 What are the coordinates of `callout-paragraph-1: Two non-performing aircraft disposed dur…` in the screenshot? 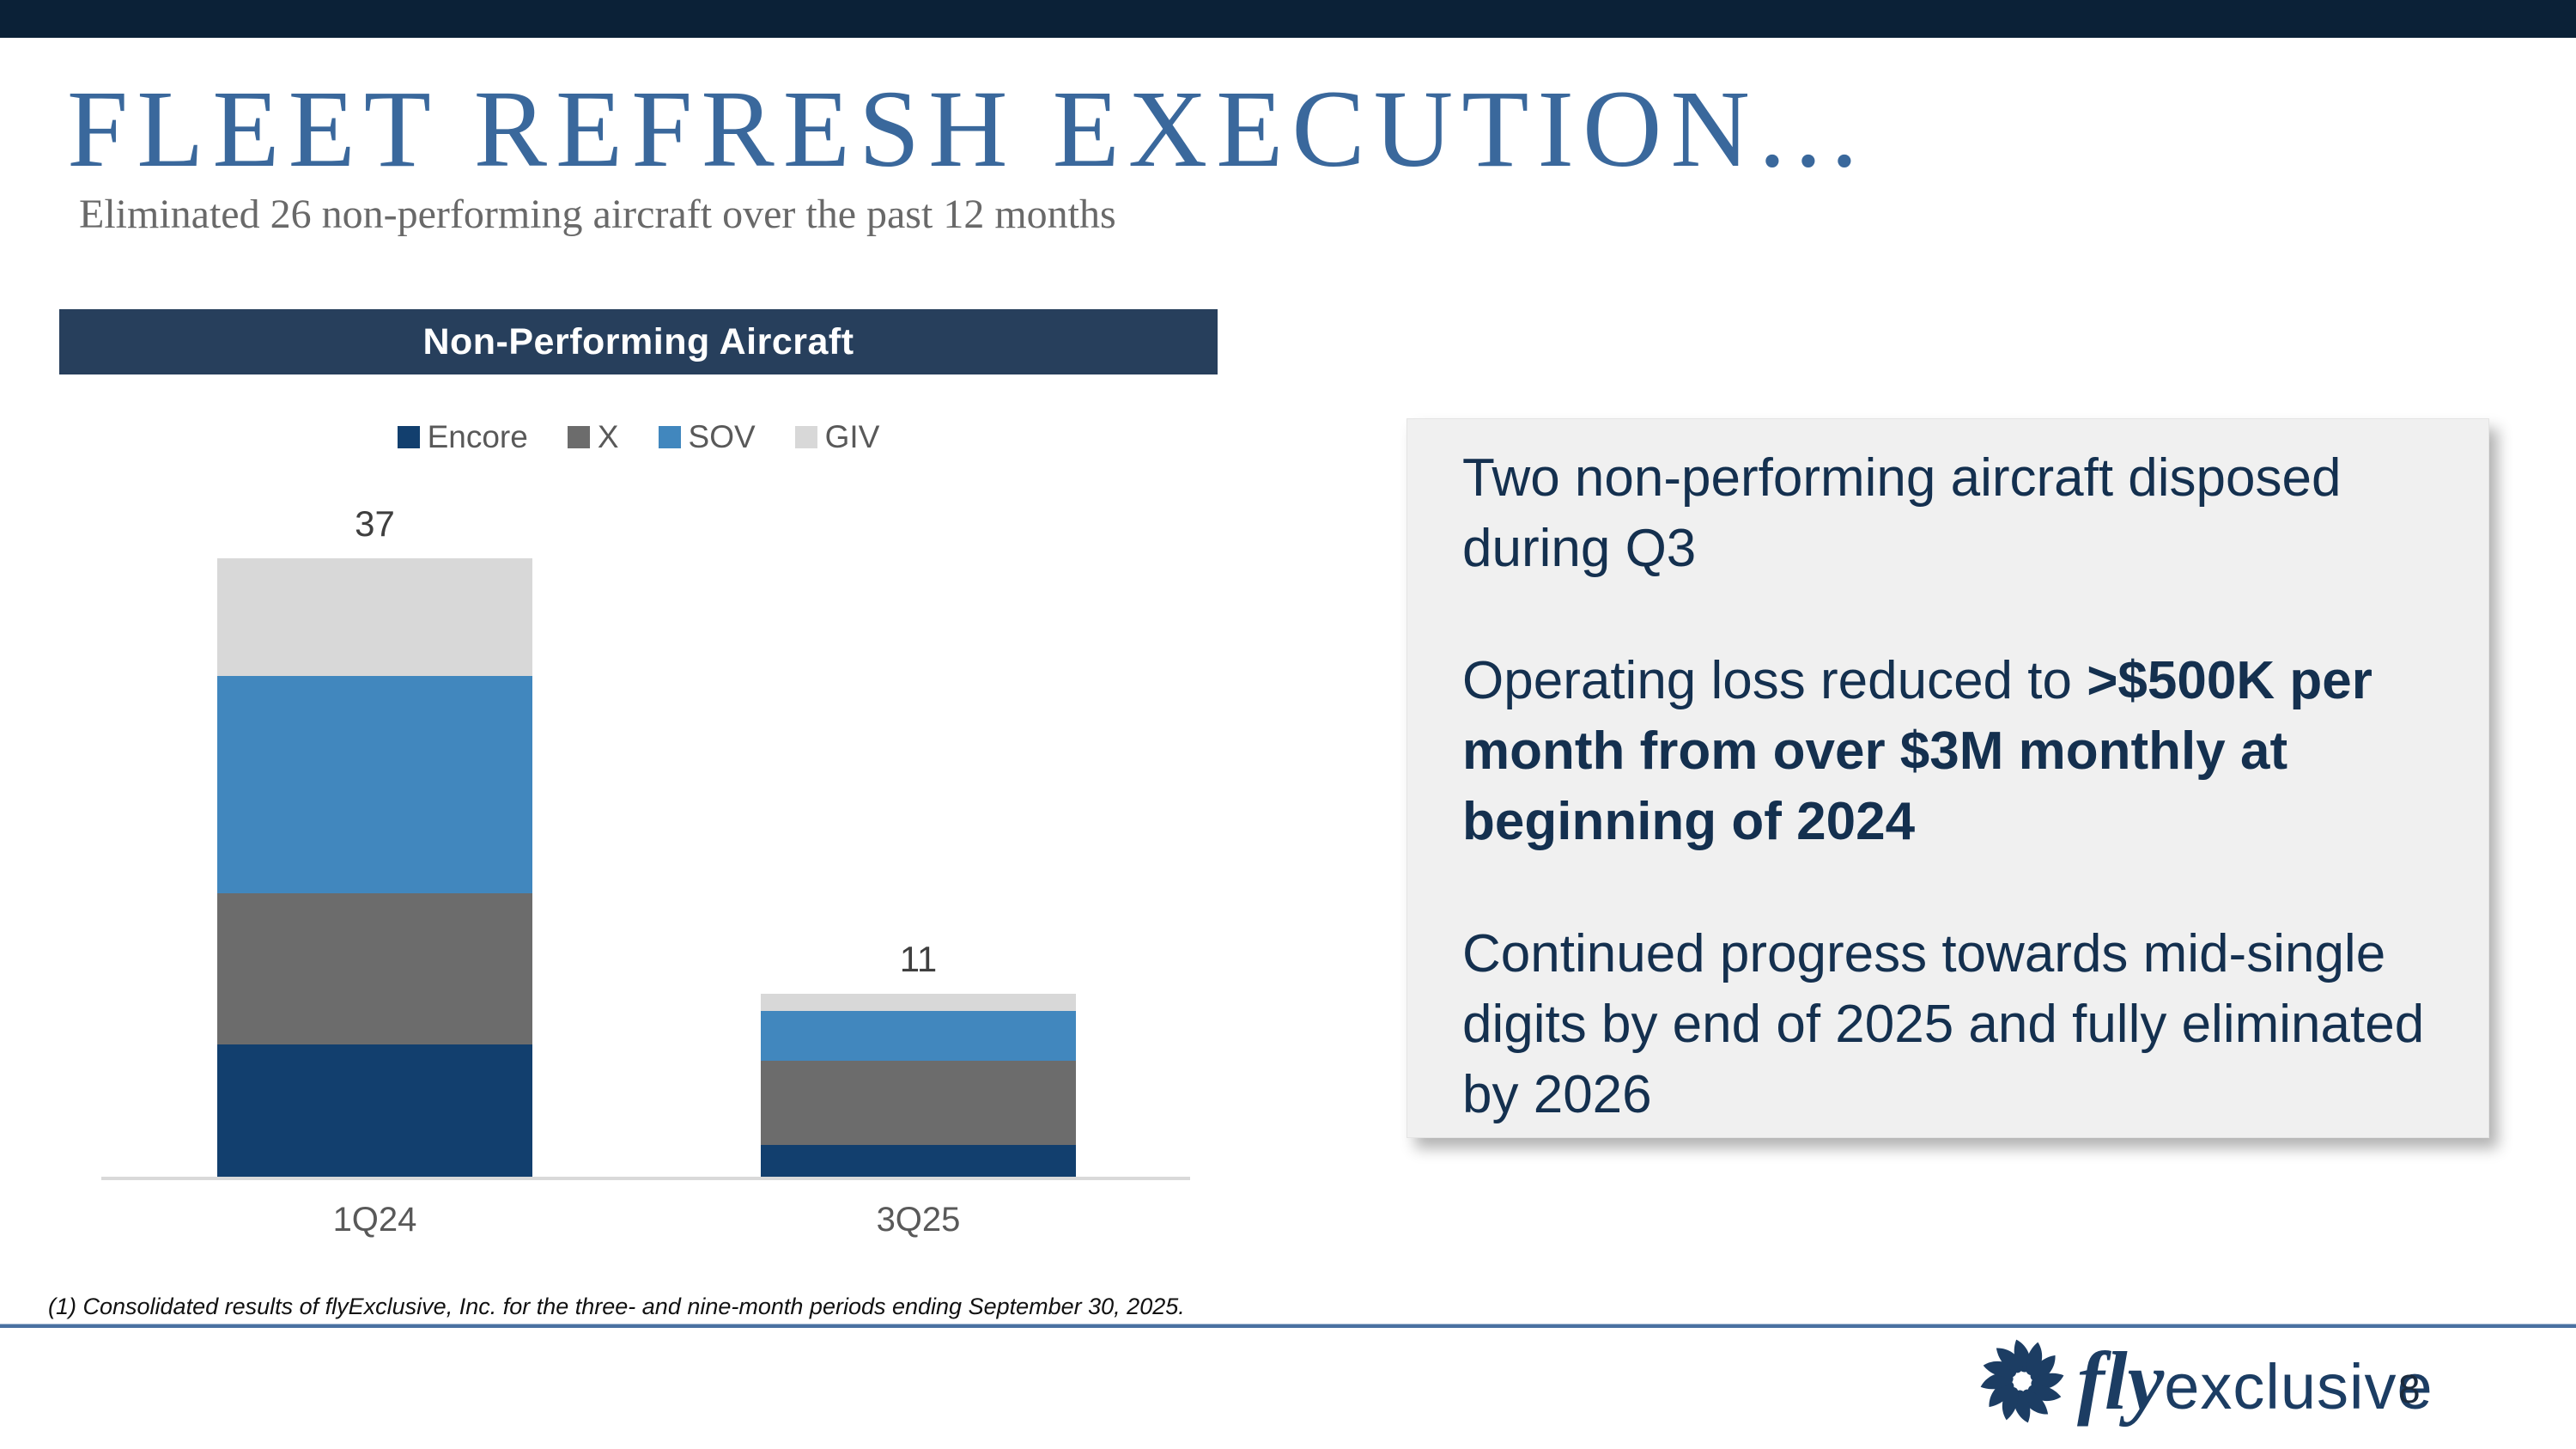 It's located at (1950, 513).